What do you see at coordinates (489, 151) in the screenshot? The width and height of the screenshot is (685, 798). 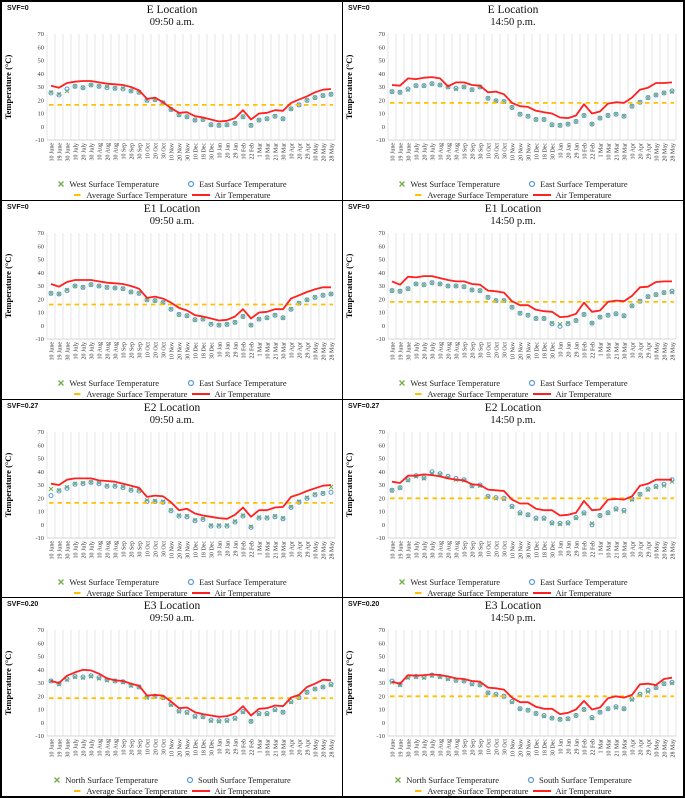 I see `svg-text: 10 Oct` at bounding box center [489, 151].